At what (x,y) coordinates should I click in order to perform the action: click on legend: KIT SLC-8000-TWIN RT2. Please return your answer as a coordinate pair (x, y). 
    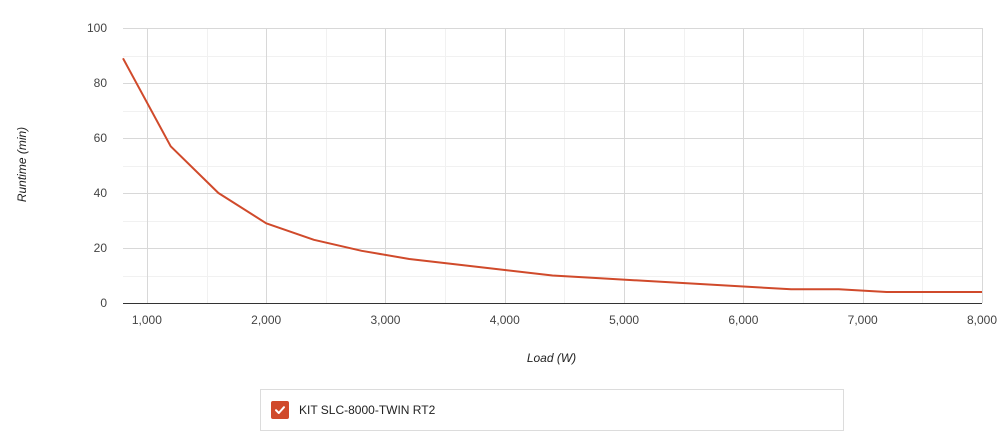
    Looking at the image, I should click on (552, 410).